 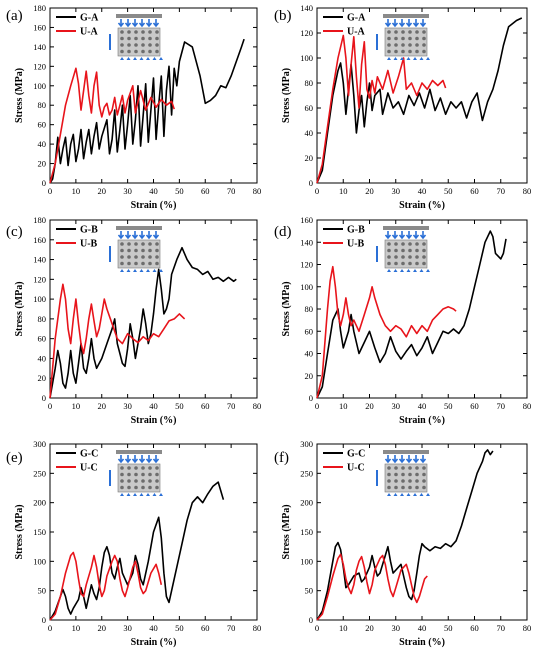 I want to click on y-tick-label: 50, so click(x=42, y=591).